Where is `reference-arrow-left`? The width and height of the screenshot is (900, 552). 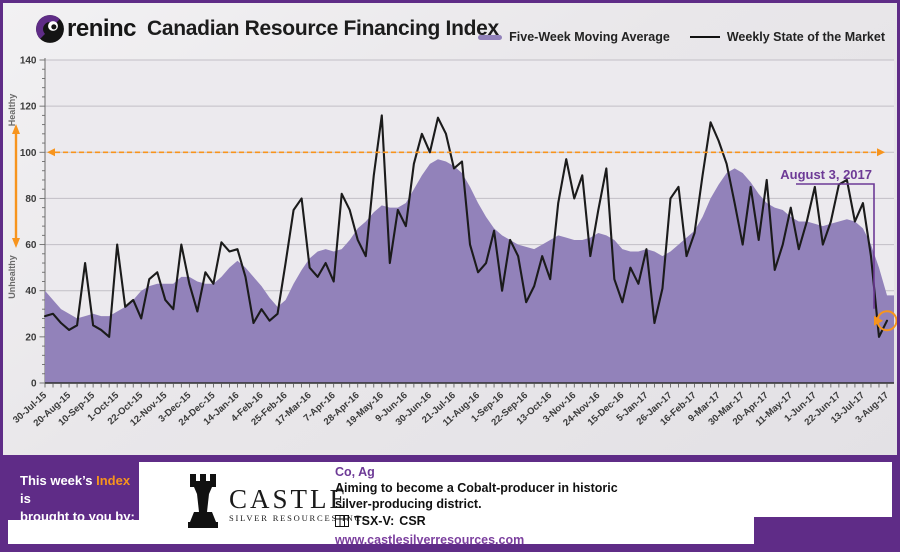
reference-arrow-left is located at coordinates (51, 152).